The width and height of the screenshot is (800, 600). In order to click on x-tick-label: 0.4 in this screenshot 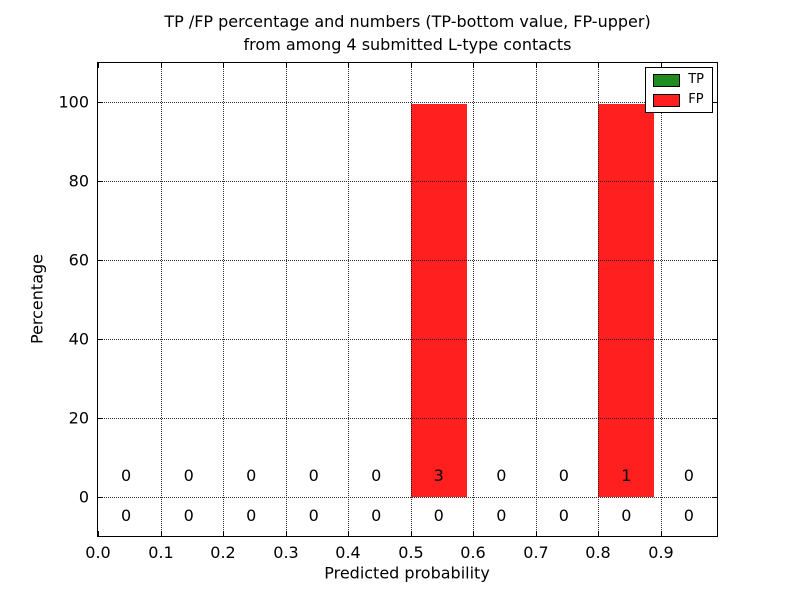, I will do `click(348, 552)`.